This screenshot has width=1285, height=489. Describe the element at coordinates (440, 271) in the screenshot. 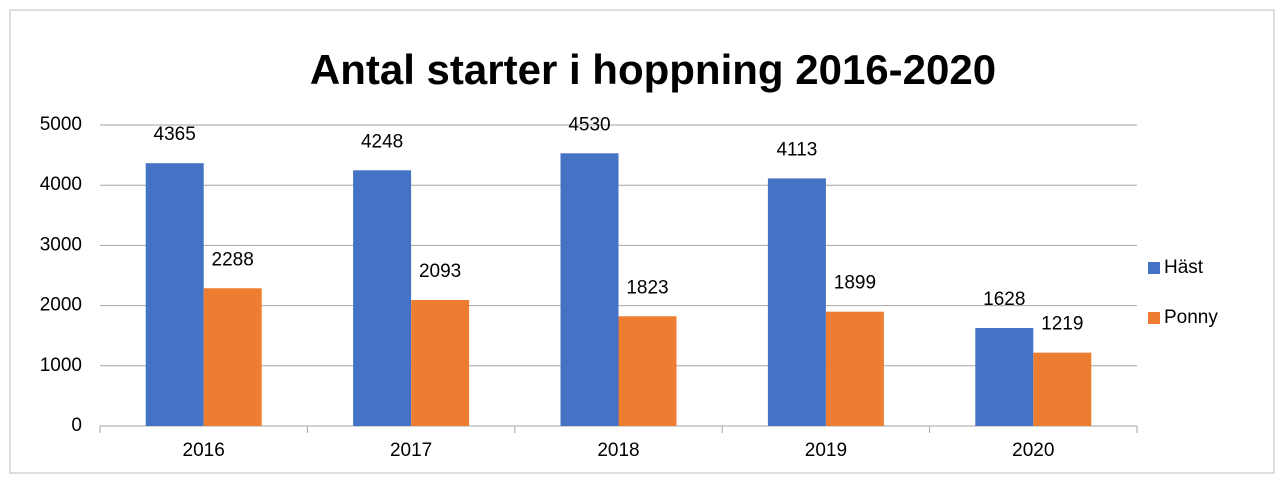

I see `data-label: 2093` at that location.